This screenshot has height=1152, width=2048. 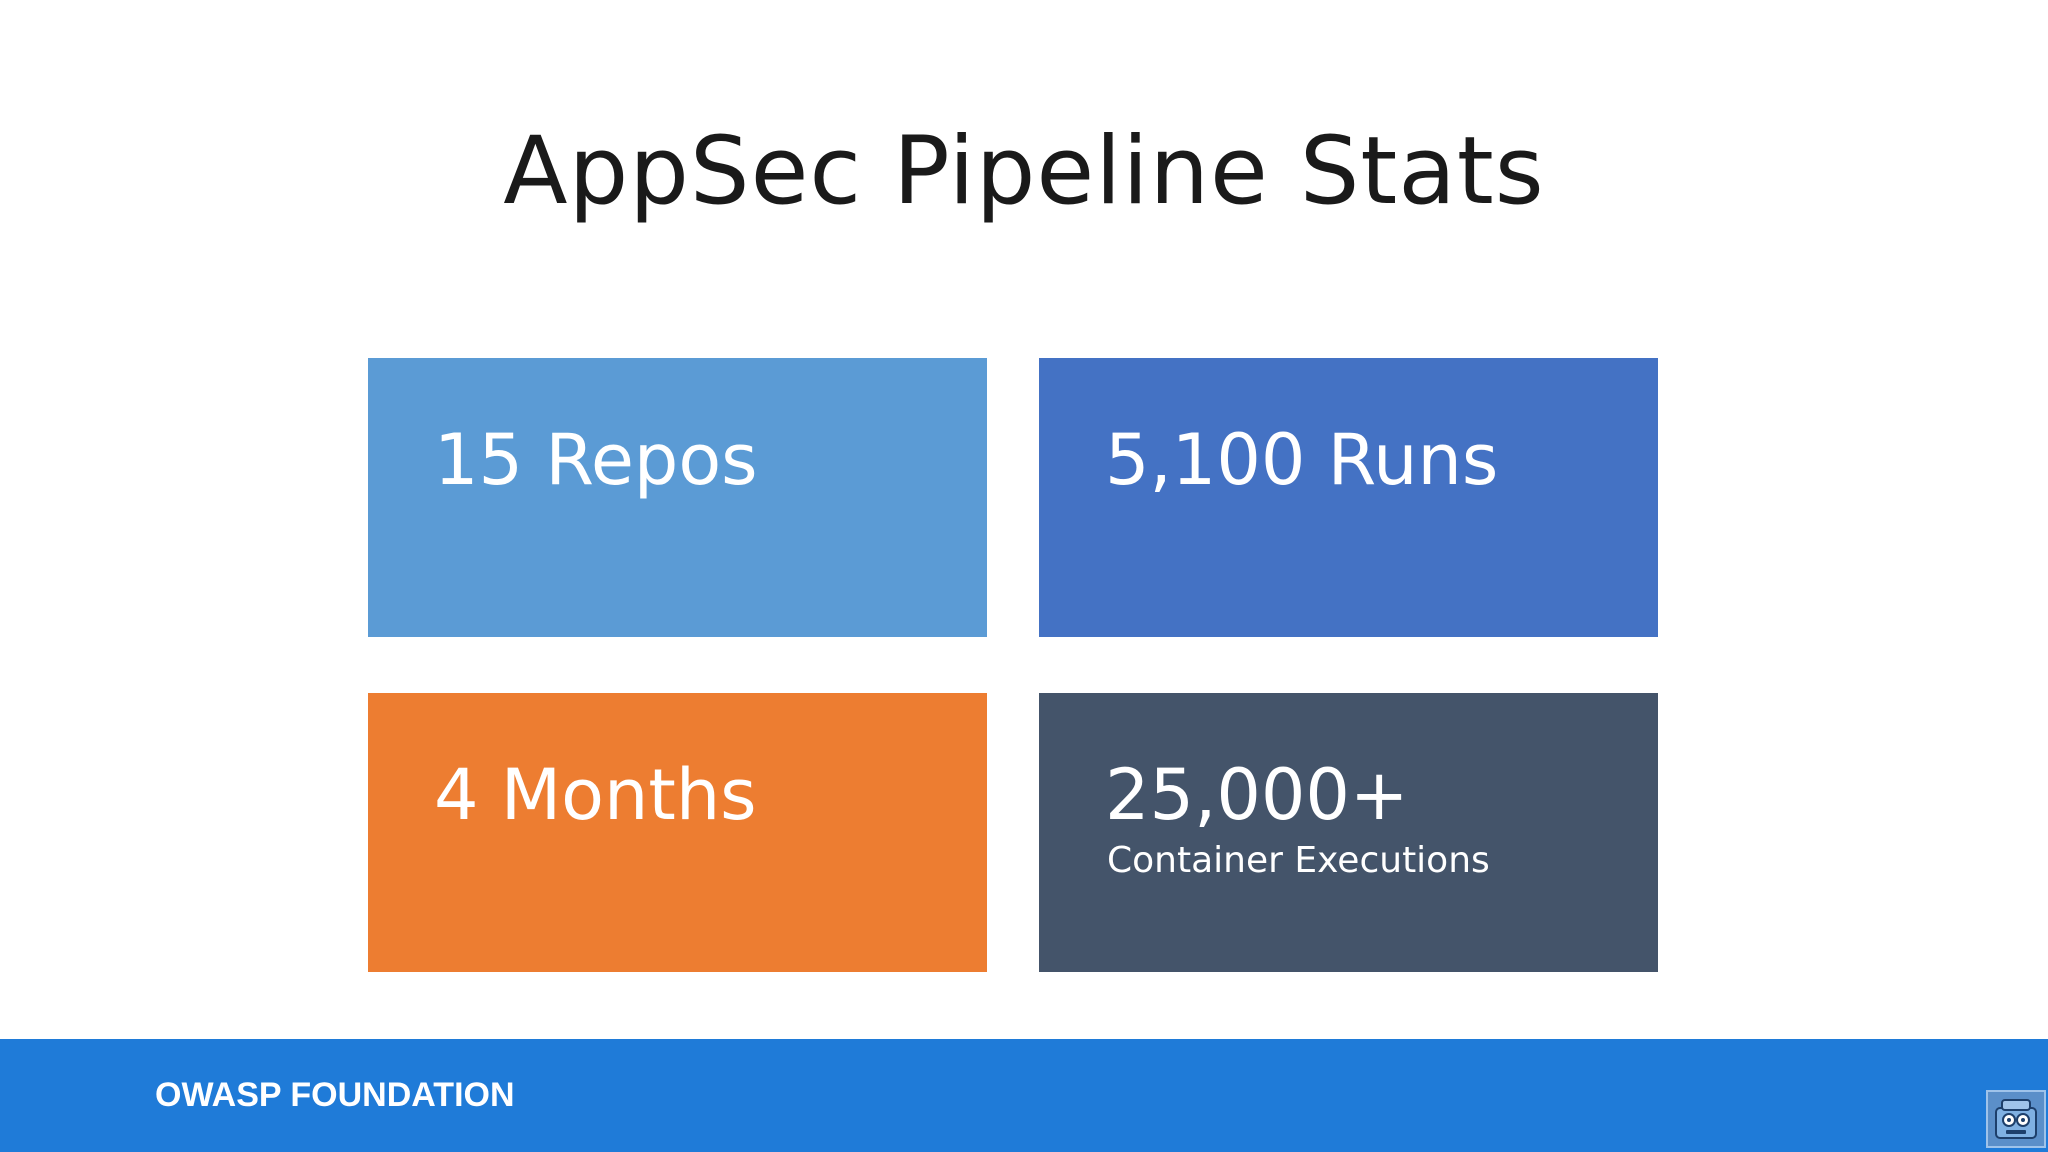 What do you see at coordinates (1298, 860) in the screenshot?
I see `stat-caption: Container Executions` at bounding box center [1298, 860].